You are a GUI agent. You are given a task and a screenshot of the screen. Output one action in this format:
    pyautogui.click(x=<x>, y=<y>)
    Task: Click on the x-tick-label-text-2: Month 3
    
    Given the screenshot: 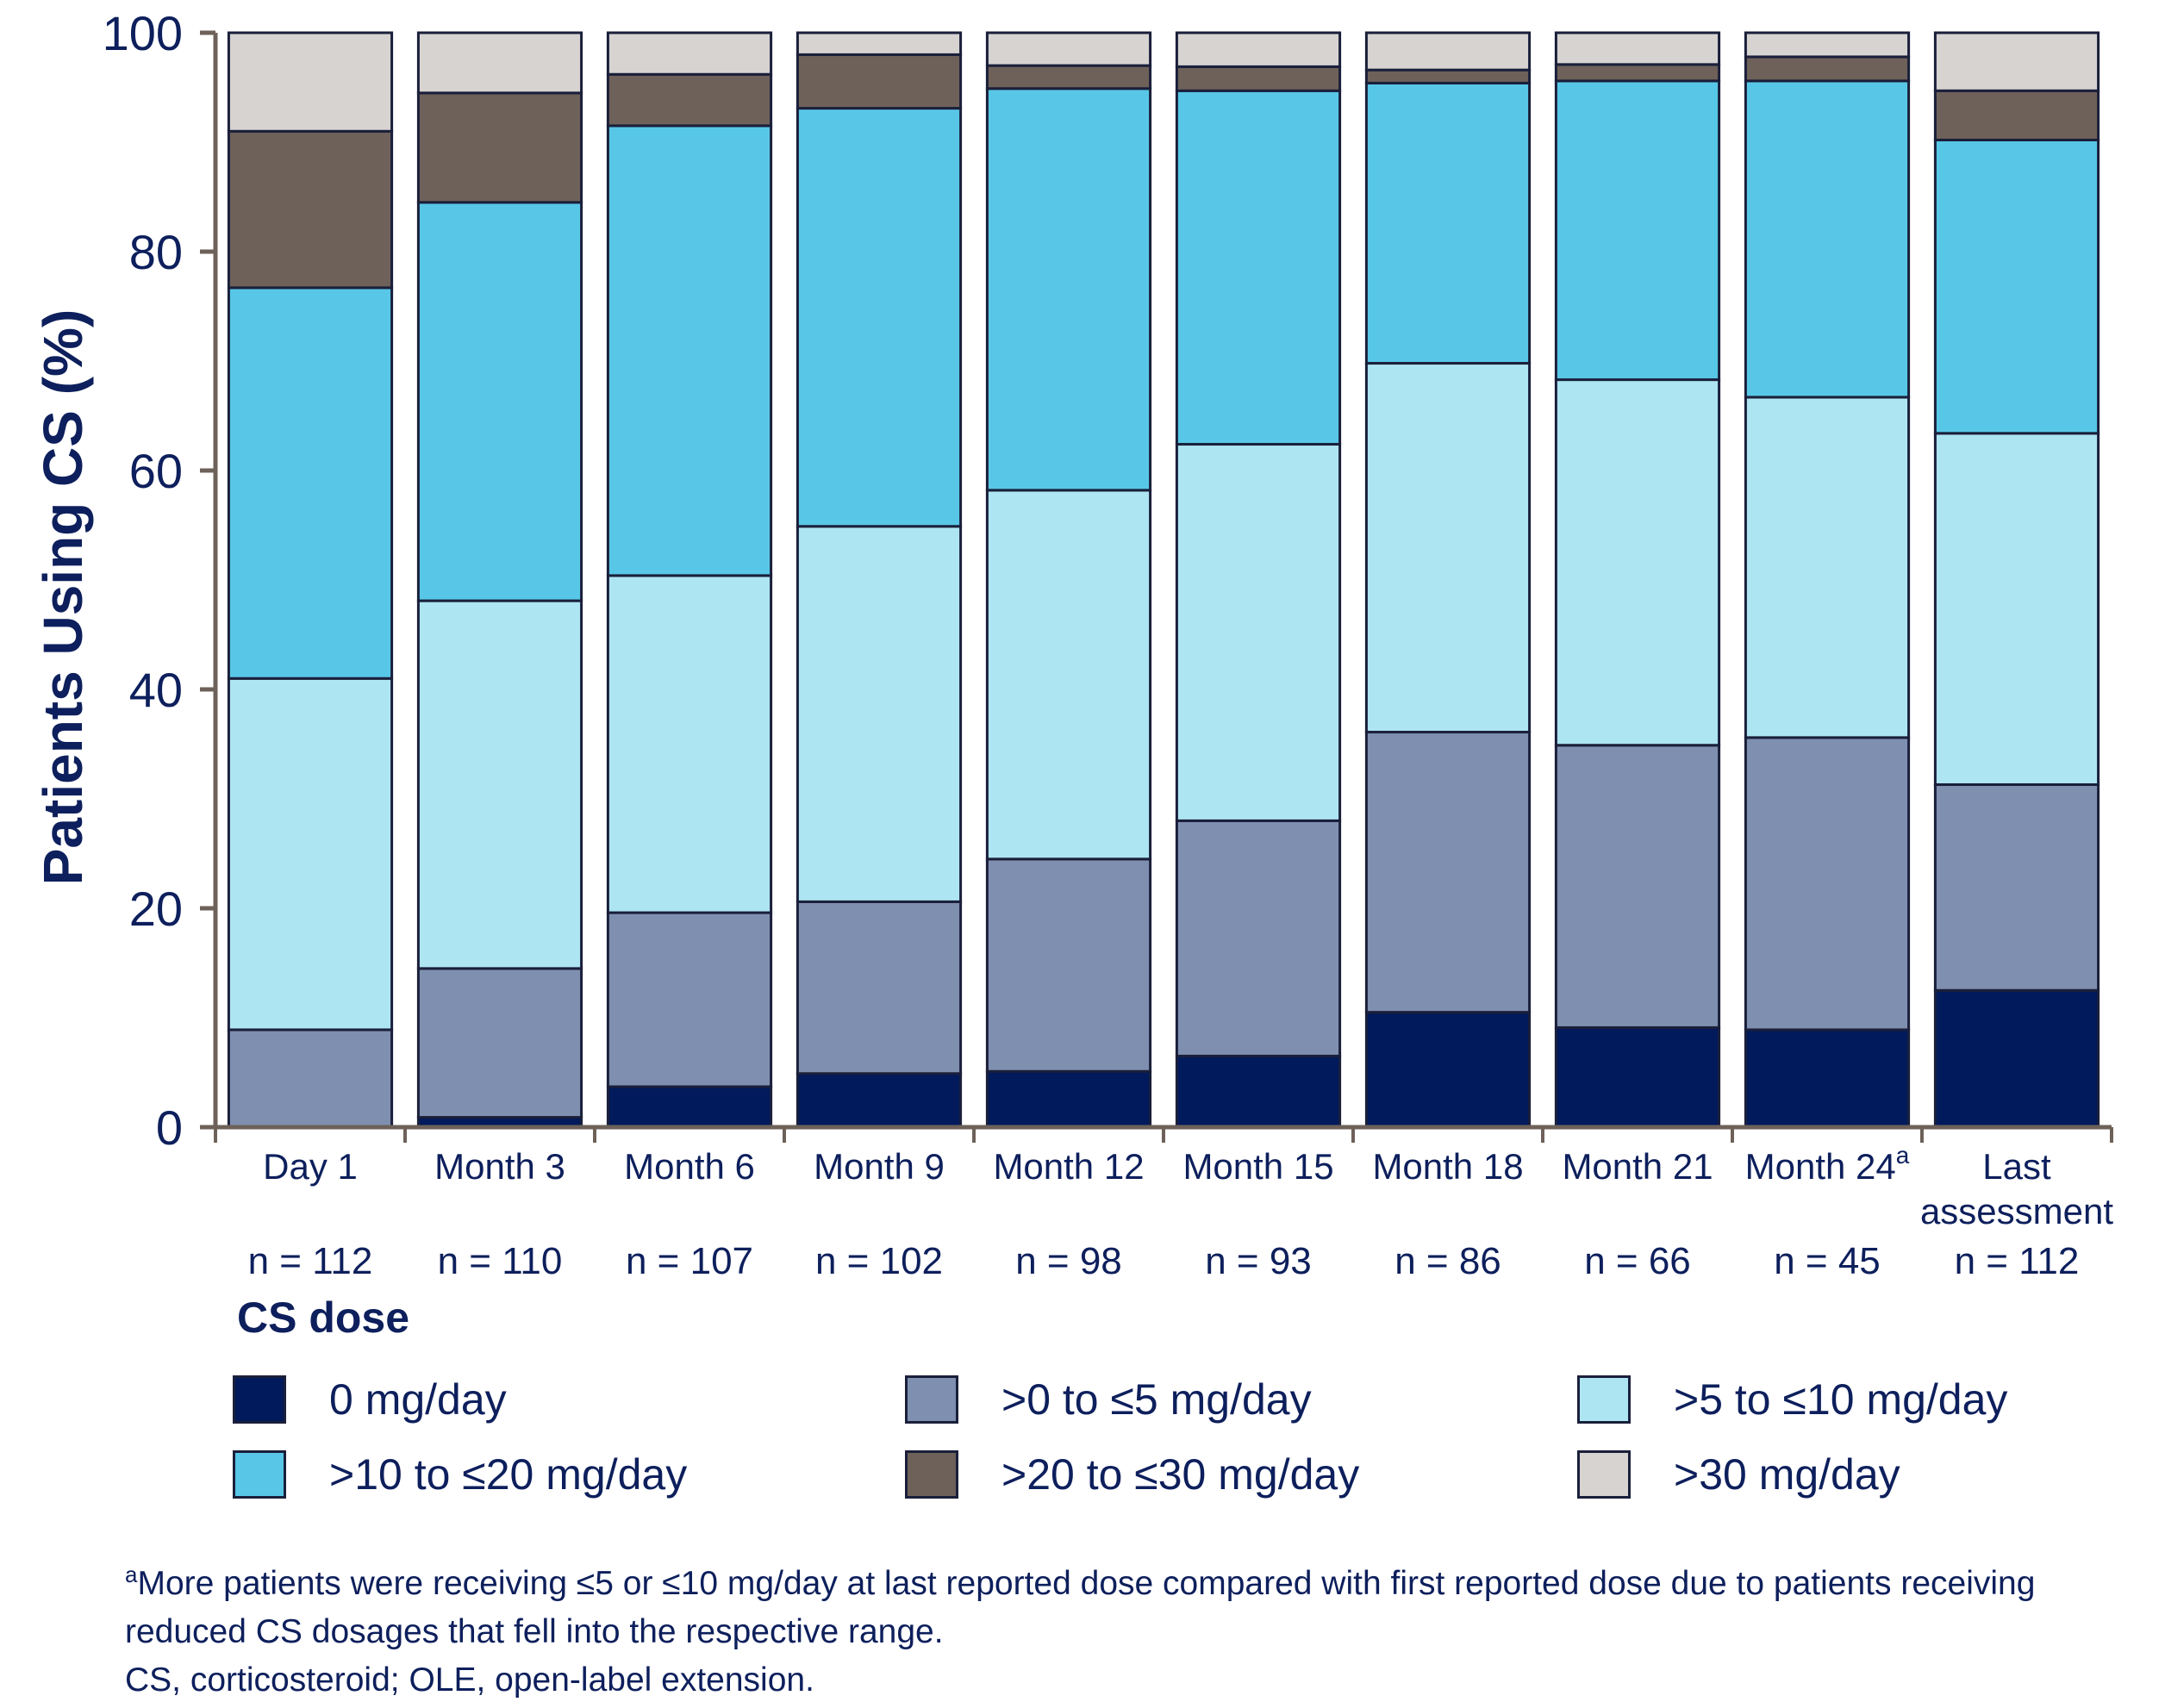 What is the action you would take?
    pyautogui.click(x=499, y=1166)
    